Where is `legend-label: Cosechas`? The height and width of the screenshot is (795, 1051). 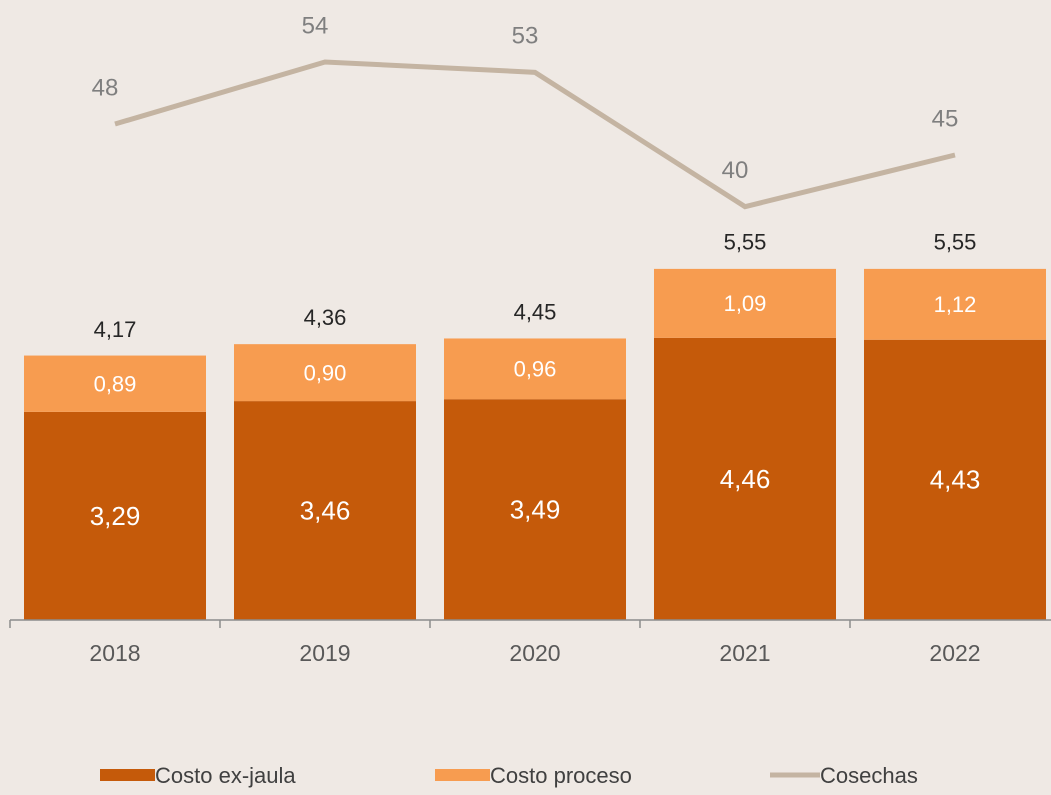
legend-label: Cosechas is located at coordinates (869, 775).